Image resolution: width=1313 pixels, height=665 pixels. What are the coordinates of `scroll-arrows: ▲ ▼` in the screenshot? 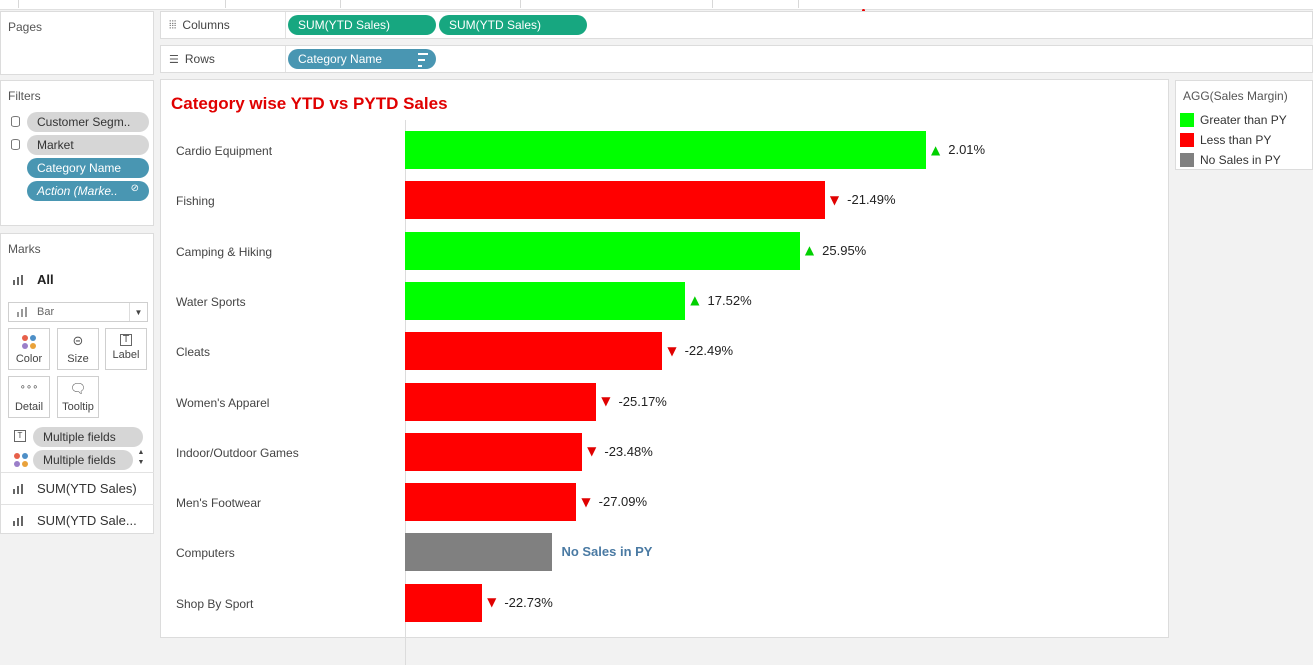 It's located at (141, 457).